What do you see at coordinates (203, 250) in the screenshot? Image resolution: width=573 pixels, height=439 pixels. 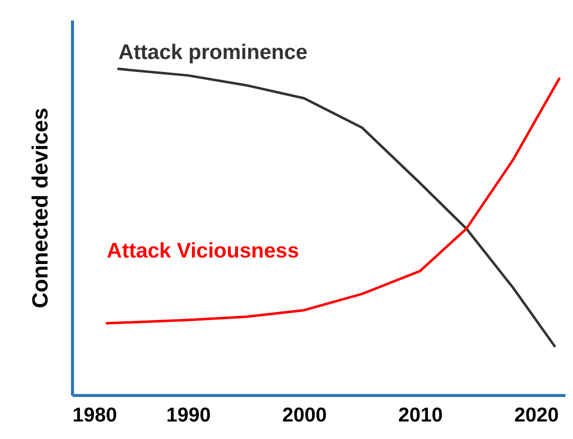 I see `text: Attack Viciousness` at bounding box center [203, 250].